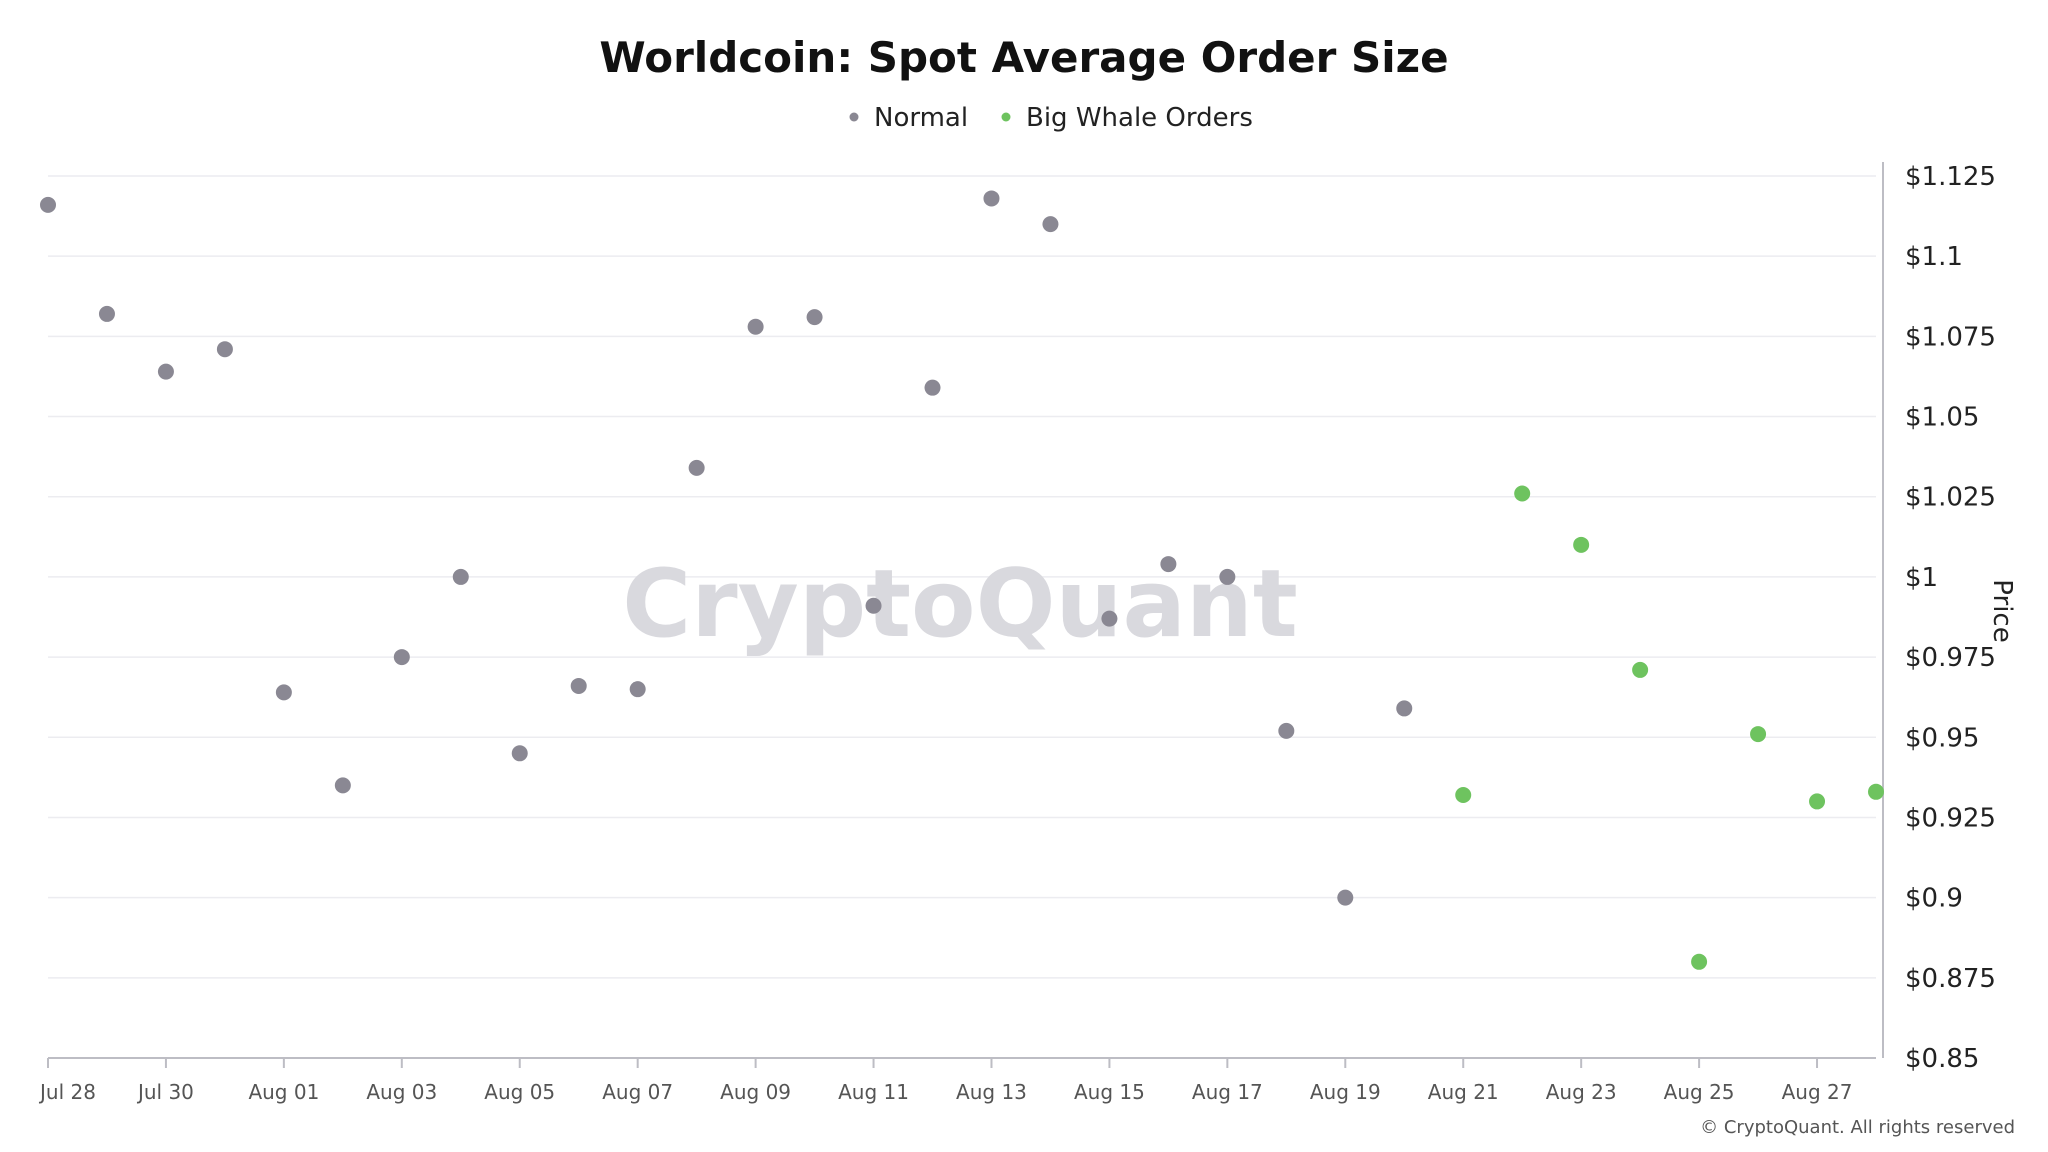 This screenshot has width=2048, height=1152. Describe the element at coordinates (1934, 899) in the screenshot. I see `y-tick-label: $0.9` at that location.